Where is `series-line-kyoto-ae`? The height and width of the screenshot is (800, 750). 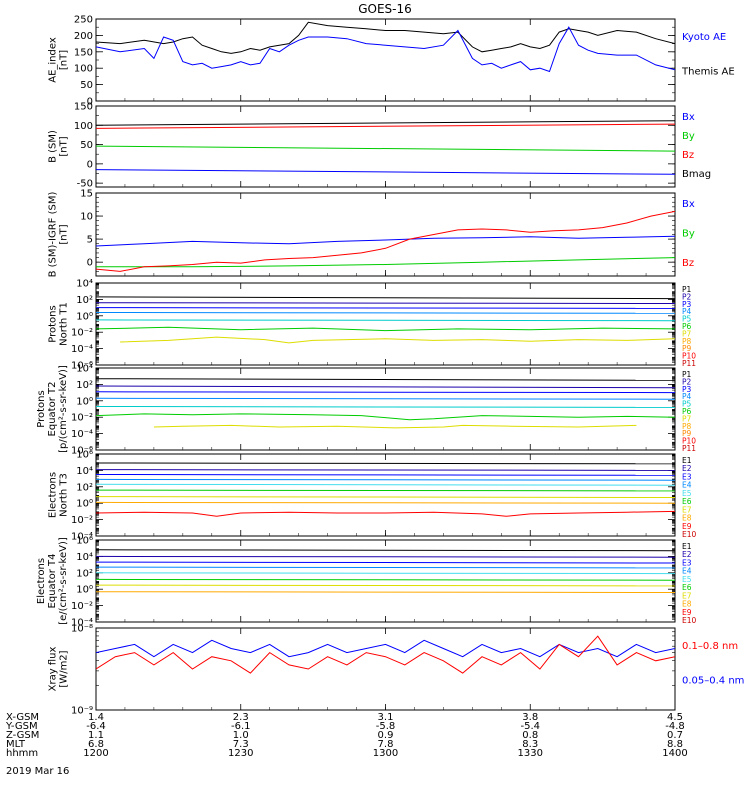 series-line-kyoto-ae is located at coordinates (385, 49).